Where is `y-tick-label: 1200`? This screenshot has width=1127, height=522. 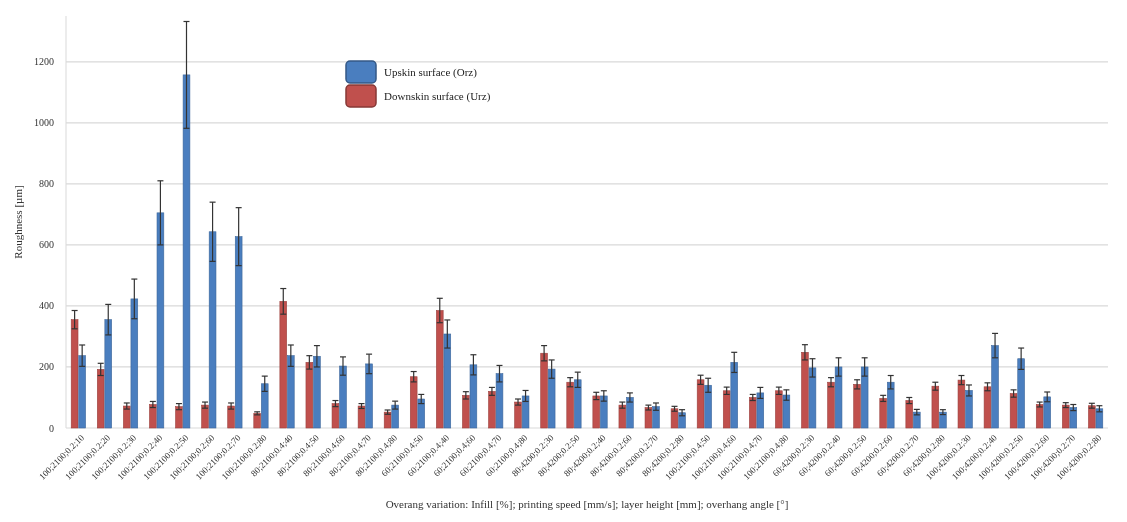 y-tick-label: 1200 is located at coordinates (44, 62).